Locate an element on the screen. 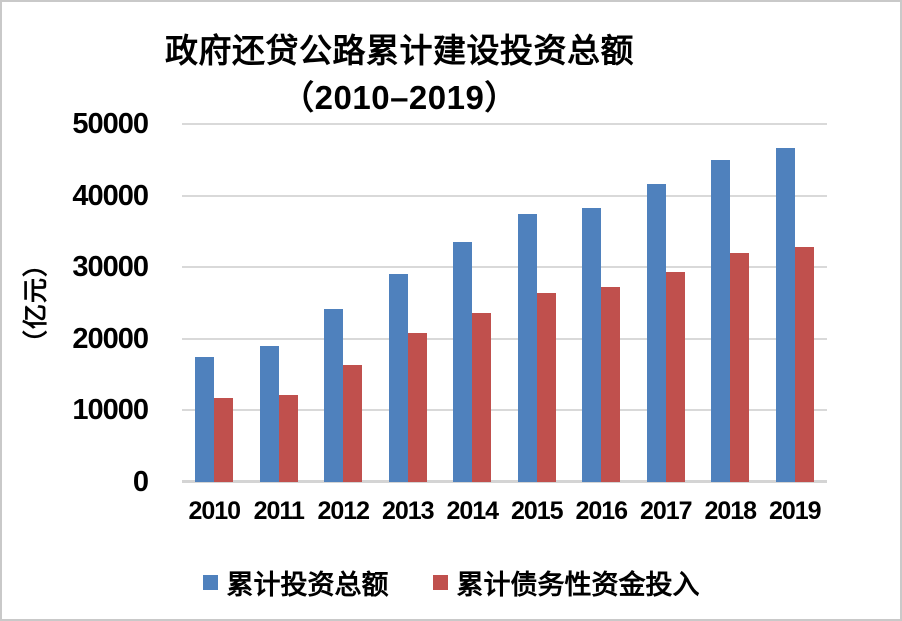  chart-title: 政府还贷公路累计建设投资总额 （2010–2019） is located at coordinates (399, 75).